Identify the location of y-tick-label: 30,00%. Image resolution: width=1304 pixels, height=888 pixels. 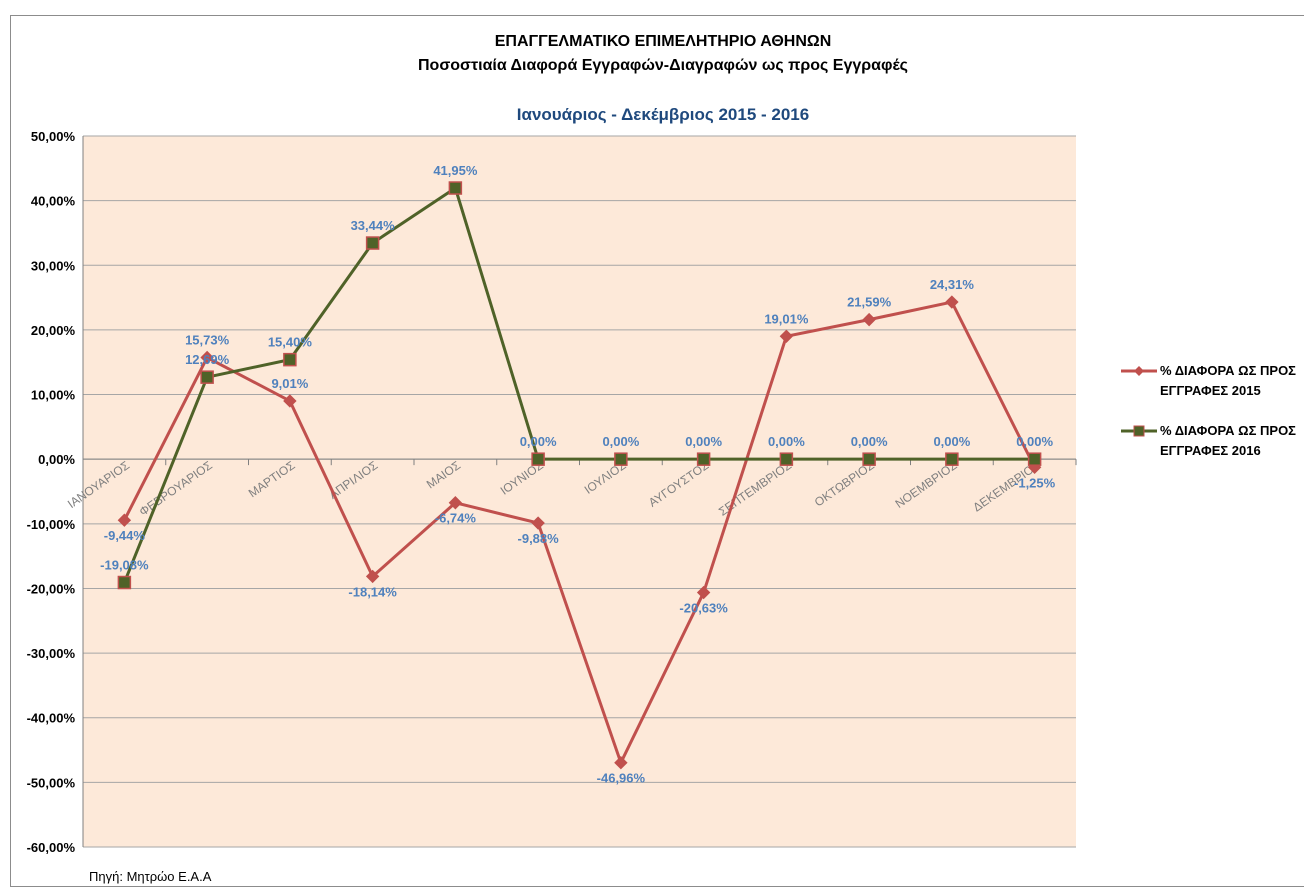
(53, 265).